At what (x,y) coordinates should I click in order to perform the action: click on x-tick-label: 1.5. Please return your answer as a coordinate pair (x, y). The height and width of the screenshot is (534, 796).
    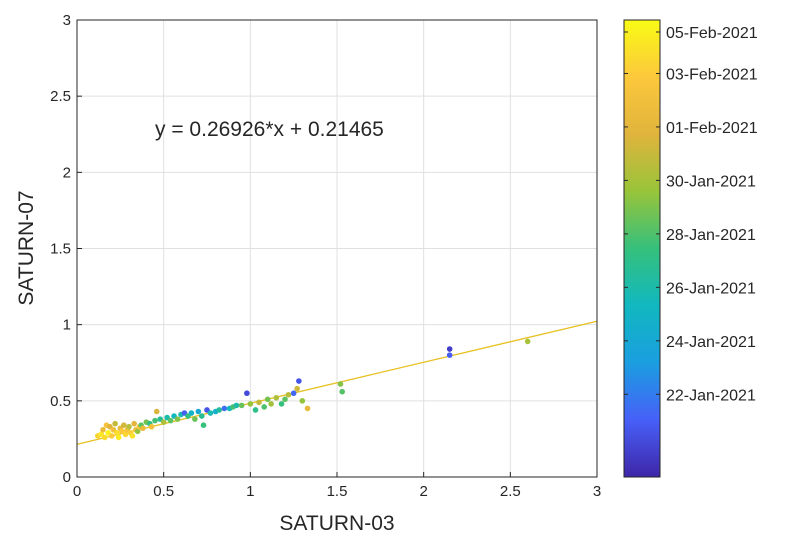
    Looking at the image, I should click on (337, 491).